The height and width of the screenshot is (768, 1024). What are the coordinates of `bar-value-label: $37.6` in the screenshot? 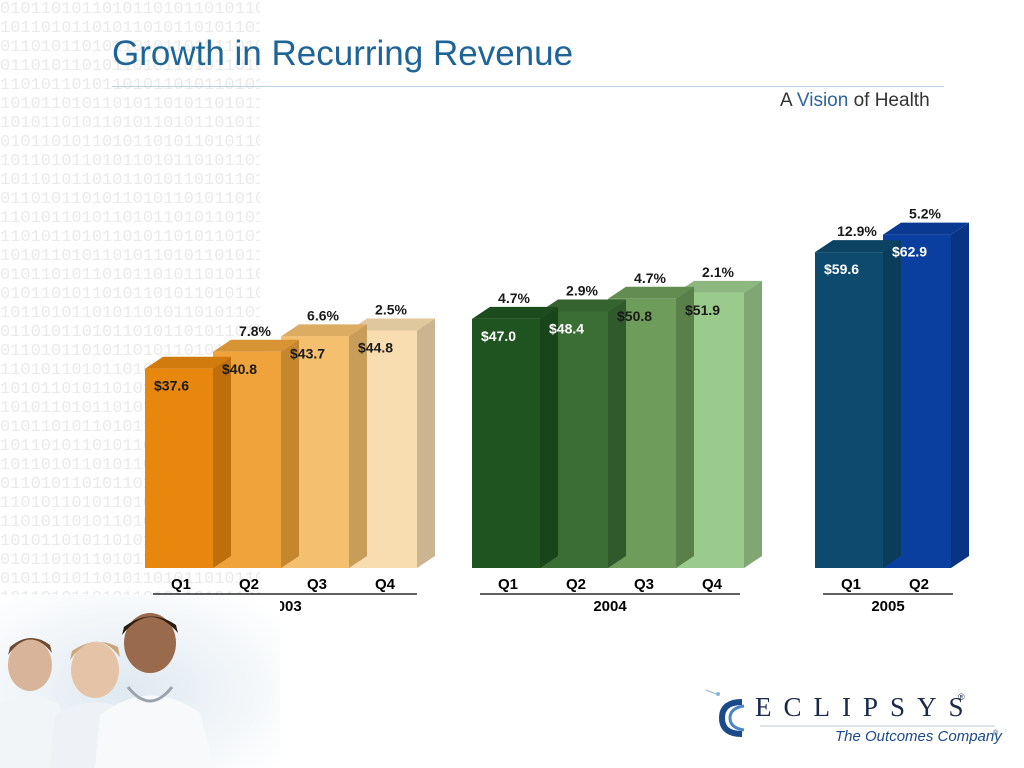 It's located at (171, 386).